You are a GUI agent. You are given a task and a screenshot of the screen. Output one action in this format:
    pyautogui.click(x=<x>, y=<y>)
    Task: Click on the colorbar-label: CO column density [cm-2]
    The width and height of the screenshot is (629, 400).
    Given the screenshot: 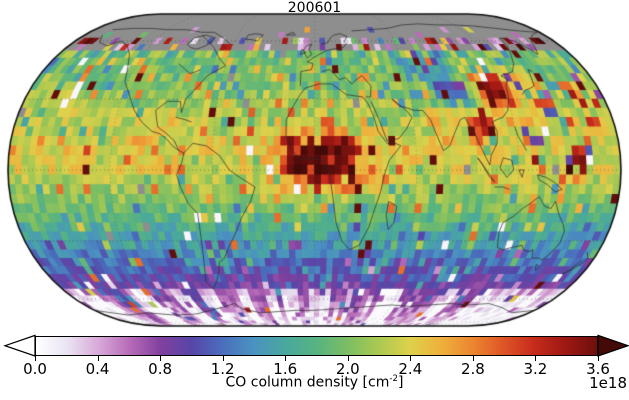 What is the action you would take?
    pyautogui.click(x=314, y=382)
    